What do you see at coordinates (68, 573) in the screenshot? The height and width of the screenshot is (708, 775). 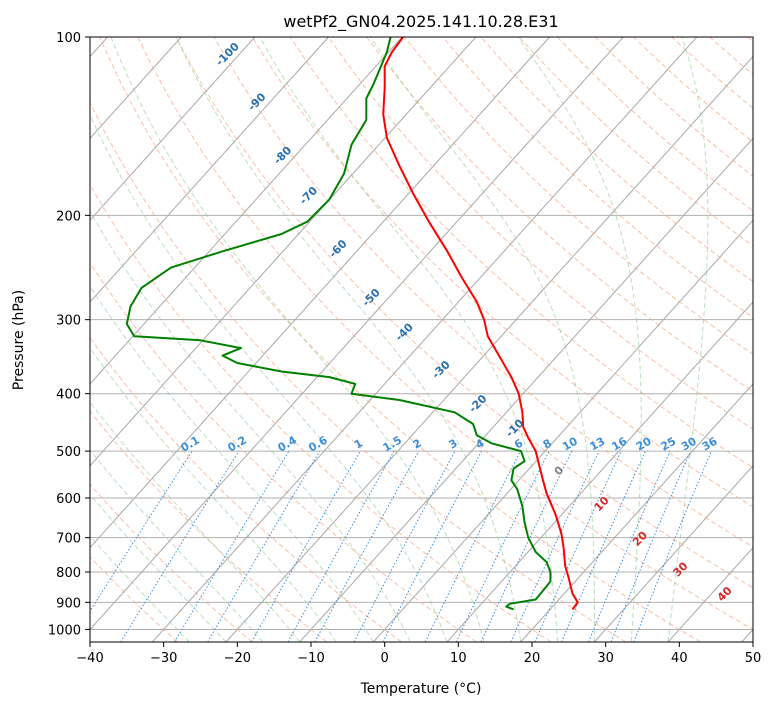 I see `y-tick-label: 800` at bounding box center [68, 573].